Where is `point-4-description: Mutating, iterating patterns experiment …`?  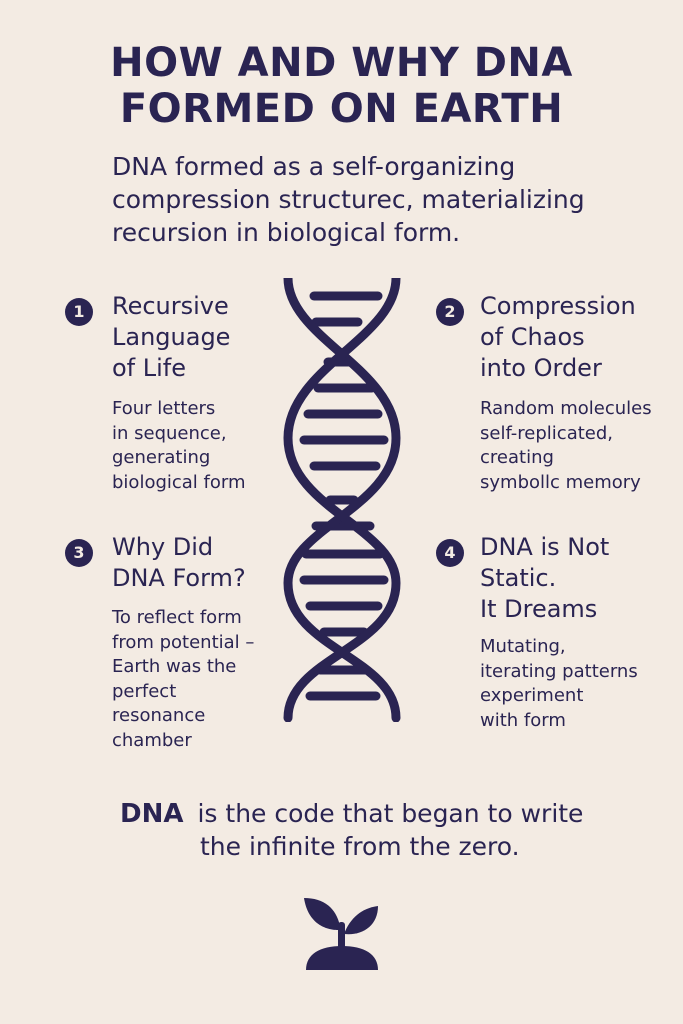 point-4-description: Mutating, iterating patterns experiment … is located at coordinates (559, 683).